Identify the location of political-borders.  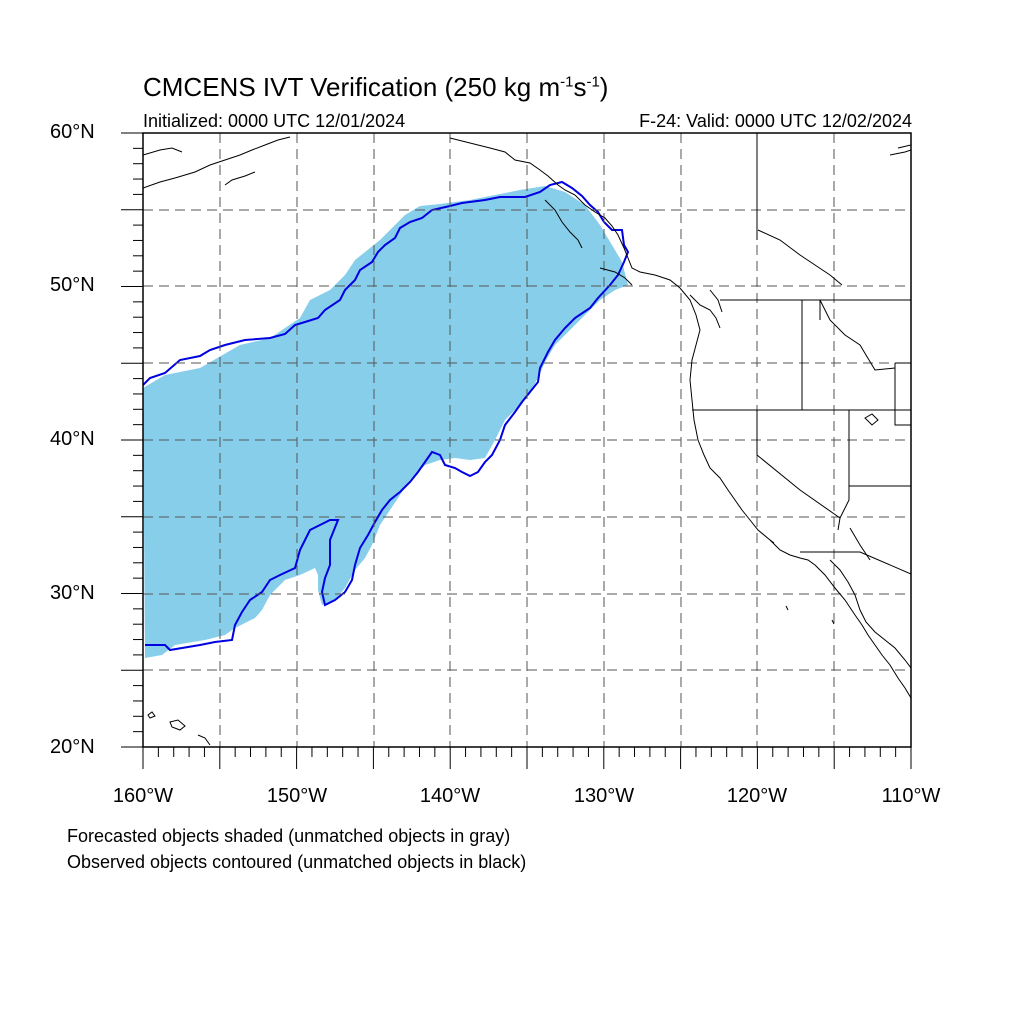
(801, 354).